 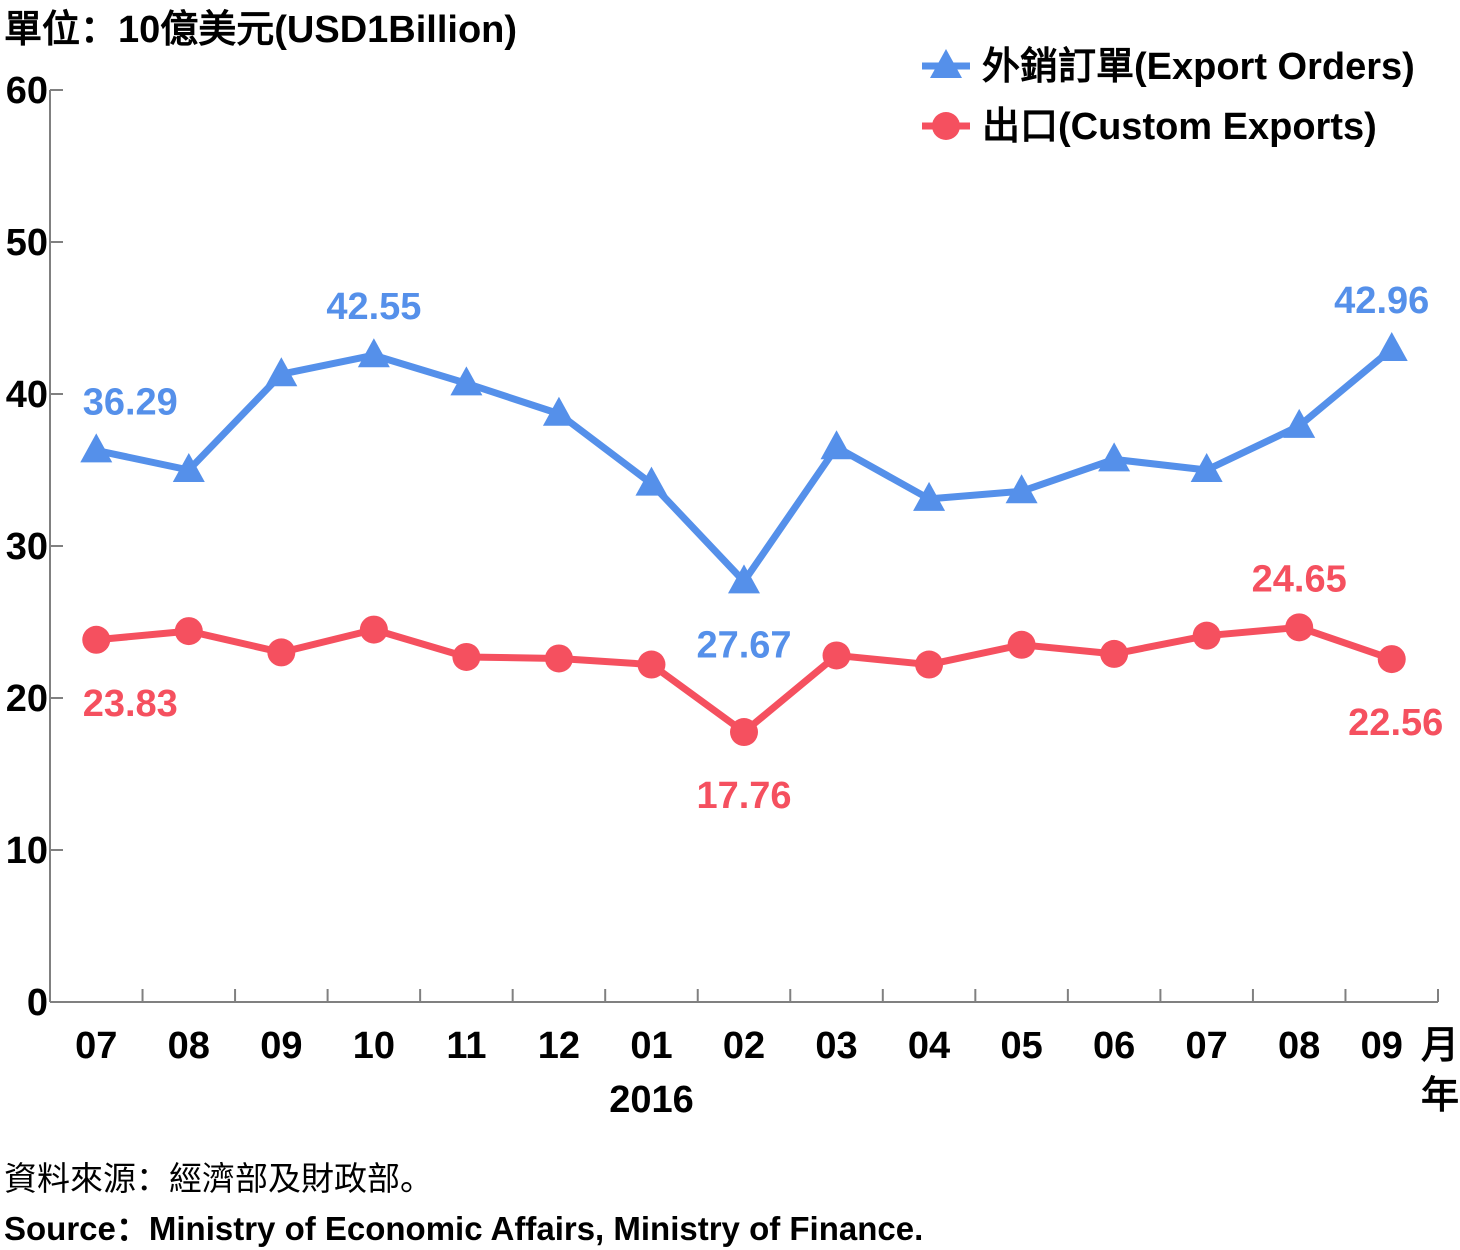 What do you see at coordinates (27, 851) in the screenshot?
I see `y-tick-label: 10` at bounding box center [27, 851].